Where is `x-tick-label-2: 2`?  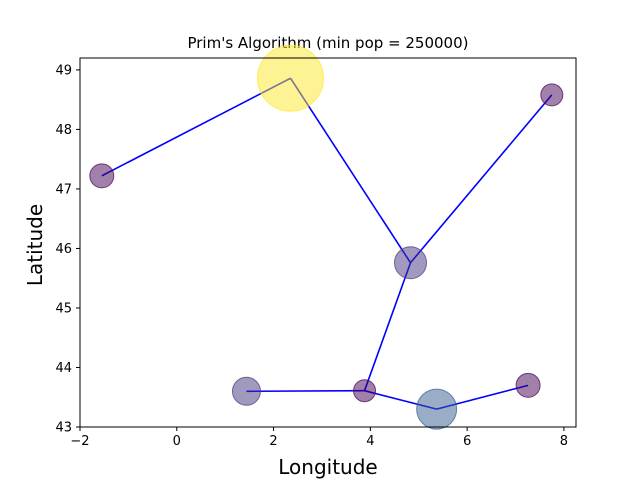 x-tick-label-2: 2 is located at coordinates (273, 441).